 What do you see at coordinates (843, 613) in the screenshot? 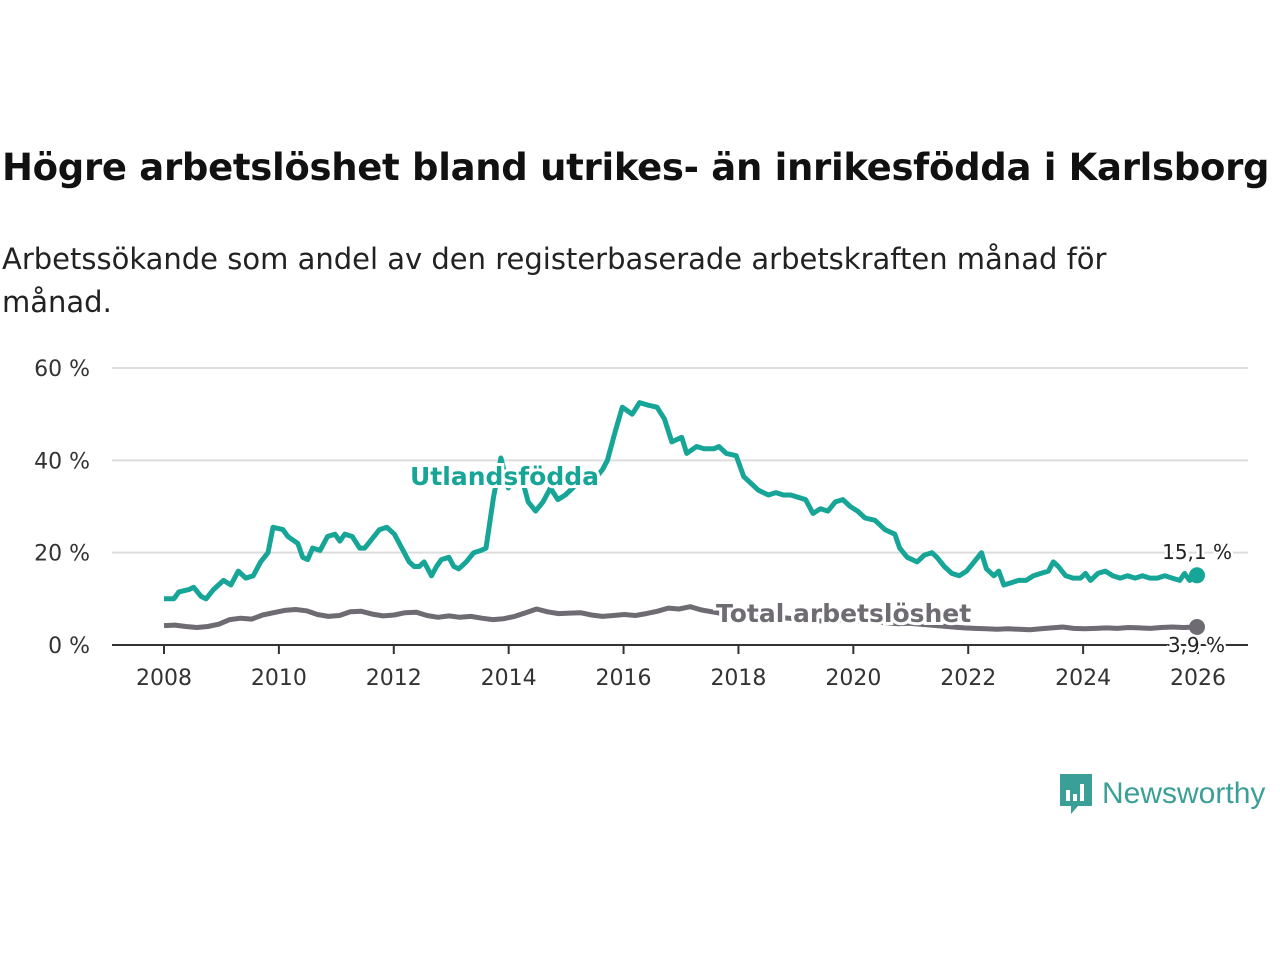
I see `series-label-total: Total arbetslöshet` at bounding box center [843, 613].